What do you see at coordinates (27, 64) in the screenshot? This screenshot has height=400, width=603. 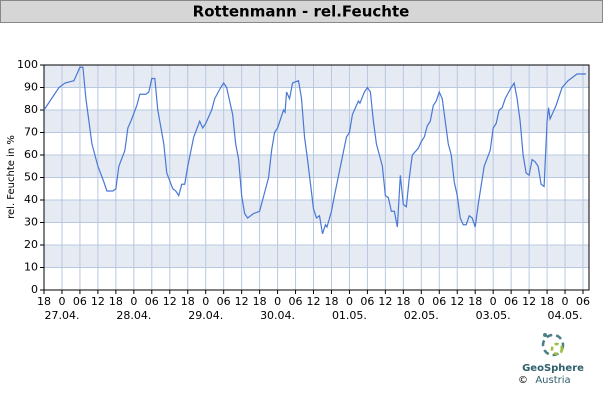 I see `y-tick-label: 100` at bounding box center [27, 64].